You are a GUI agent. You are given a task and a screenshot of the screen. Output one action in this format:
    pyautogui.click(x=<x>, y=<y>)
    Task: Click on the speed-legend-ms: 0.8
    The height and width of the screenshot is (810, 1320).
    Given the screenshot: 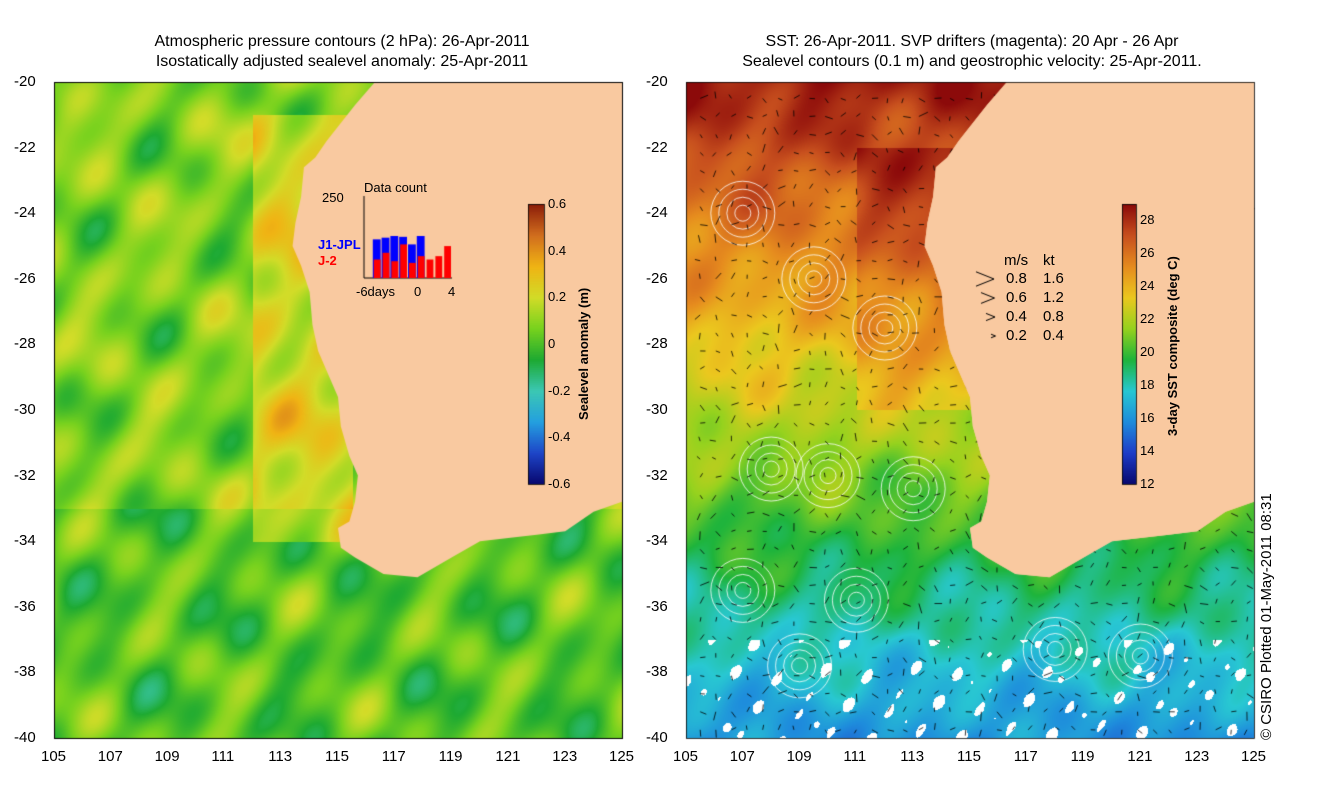 What is the action you would take?
    pyautogui.click(x=1016, y=278)
    